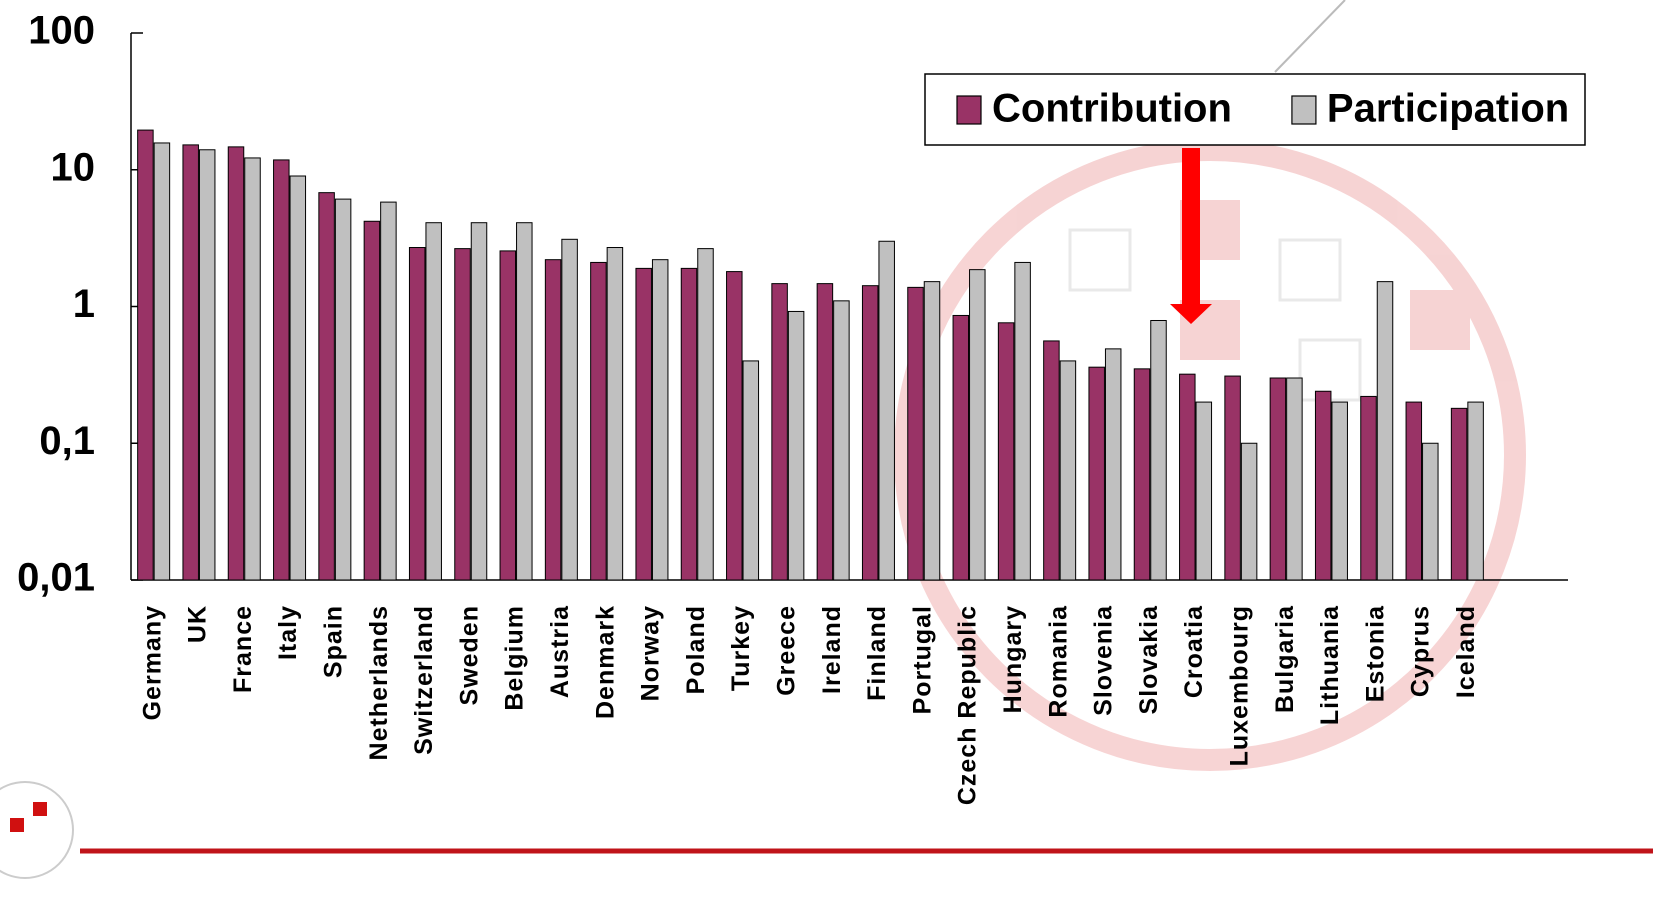 The image size is (1653, 901). What do you see at coordinates (243, 649) in the screenshot?
I see `x-tick-label: France` at bounding box center [243, 649].